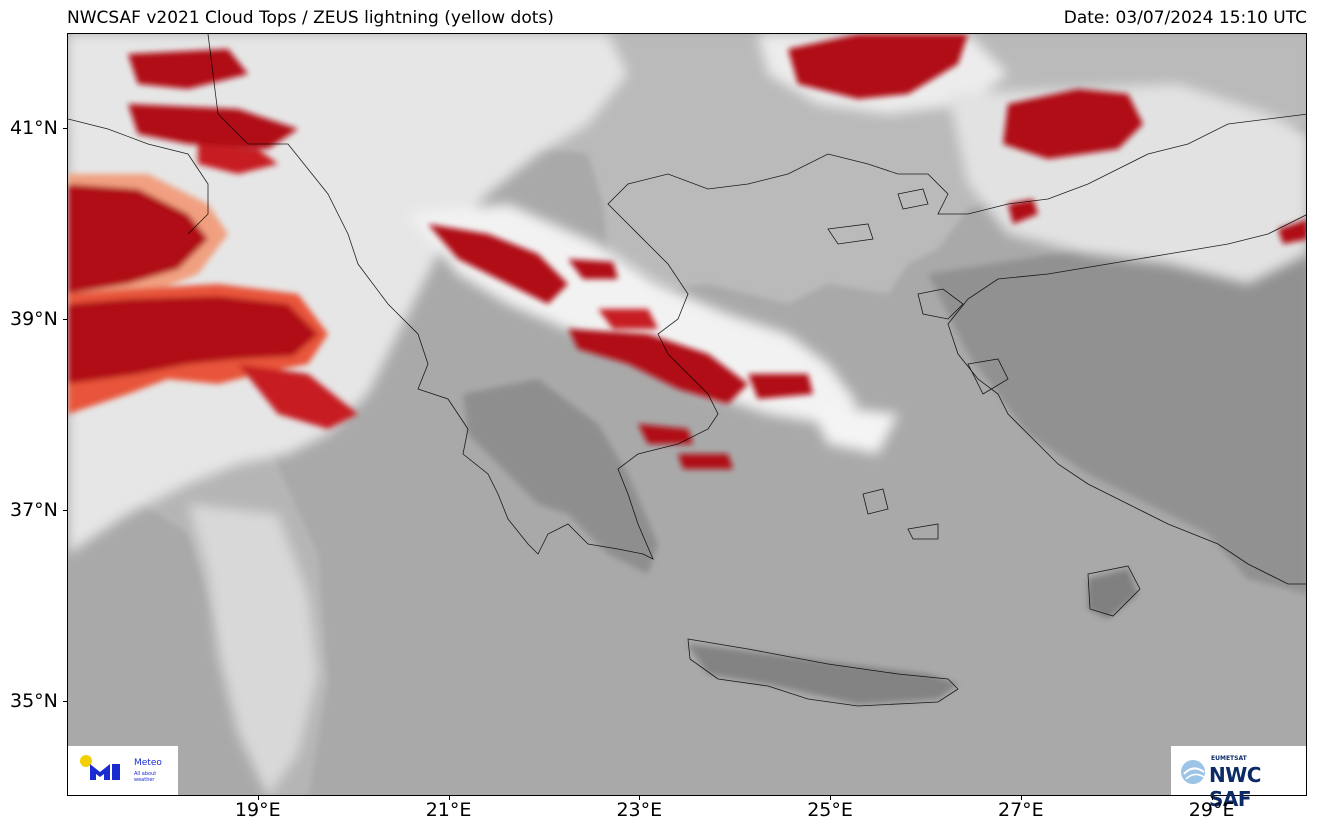 Image resolution: width=1317 pixels, height=831 pixels. What do you see at coordinates (1235, 787) in the screenshot?
I see `nwcsaf-logo-text: NWC SAF` at bounding box center [1235, 787].